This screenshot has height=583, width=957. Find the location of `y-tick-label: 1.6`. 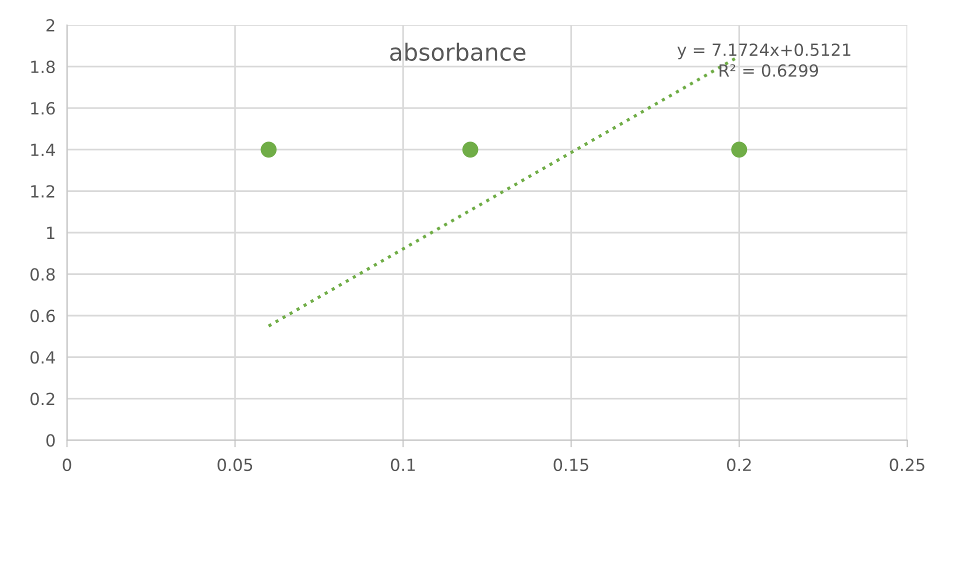

y-tick-label: 1.6 is located at coordinates (43, 108).